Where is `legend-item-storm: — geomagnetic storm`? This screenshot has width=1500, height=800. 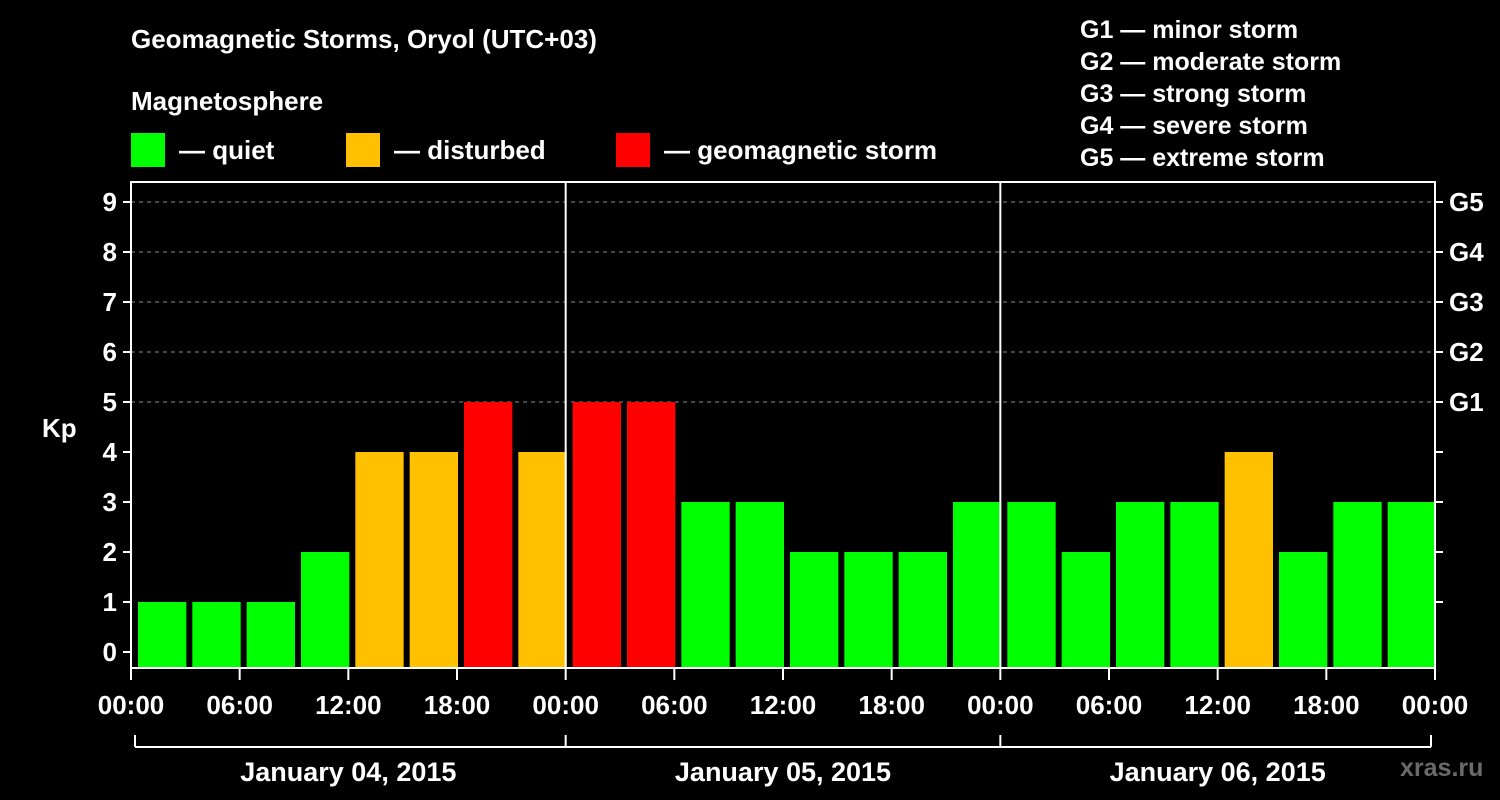
legend-item-storm: — geomagnetic storm is located at coordinates (776, 150).